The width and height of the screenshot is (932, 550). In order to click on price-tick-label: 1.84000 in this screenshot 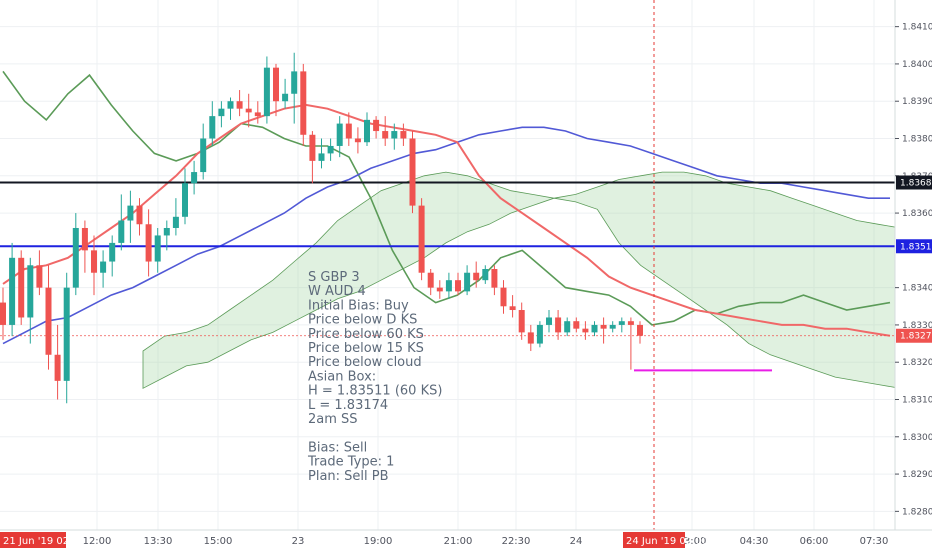, I will do `click(917, 65)`.